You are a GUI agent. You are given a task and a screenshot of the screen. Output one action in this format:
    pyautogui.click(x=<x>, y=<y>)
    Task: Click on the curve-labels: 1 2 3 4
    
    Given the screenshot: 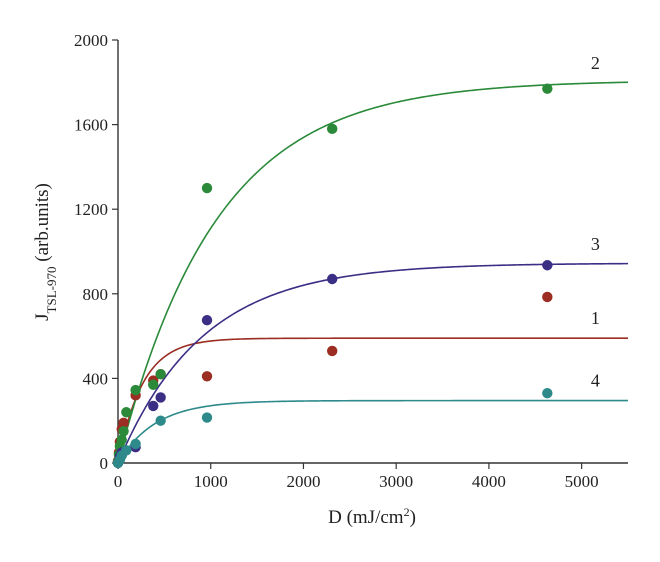 What is the action you would take?
    pyautogui.click(x=595, y=221)
    